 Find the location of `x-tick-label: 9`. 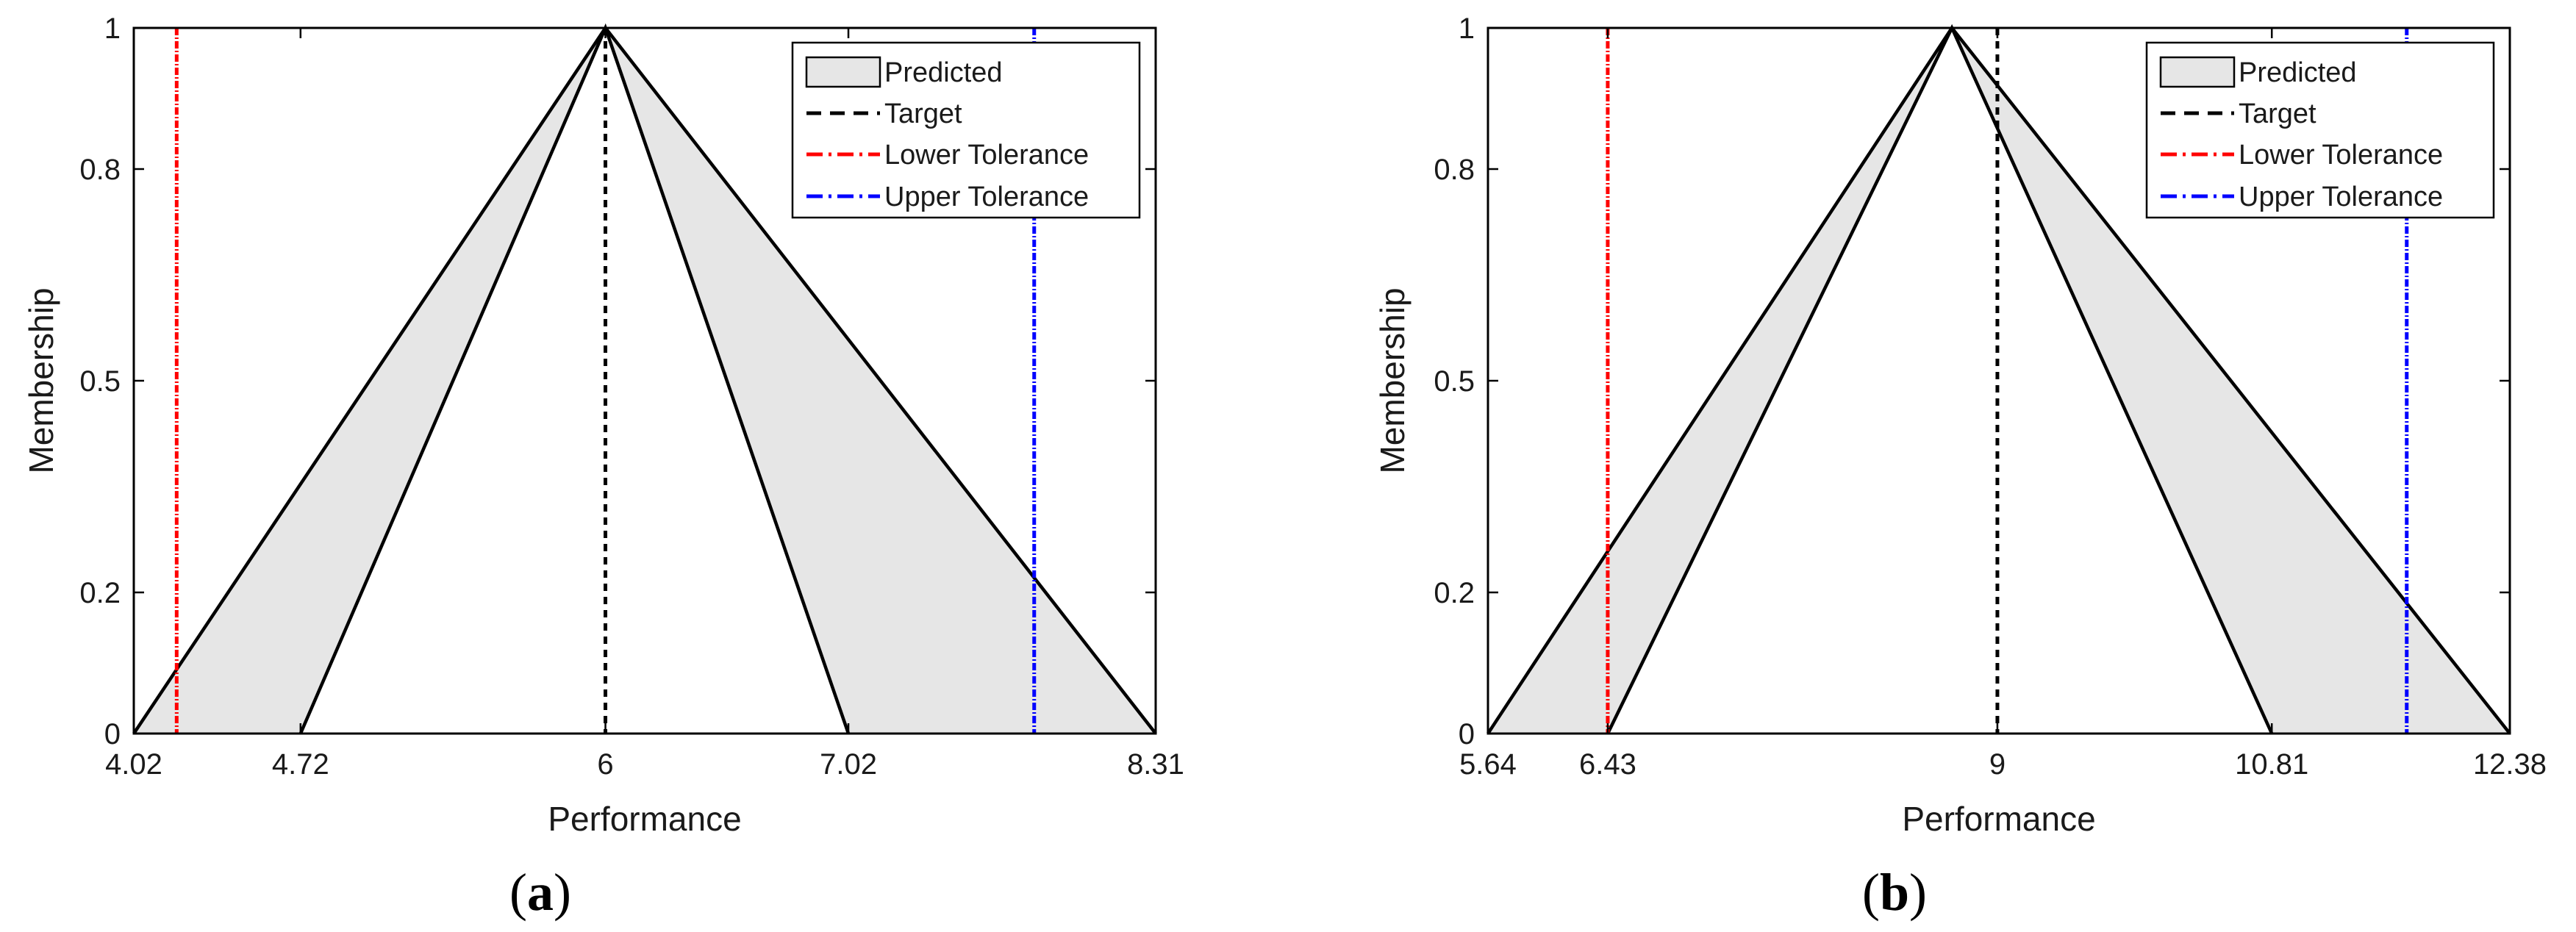

x-tick-label: 9 is located at coordinates (1998, 764).